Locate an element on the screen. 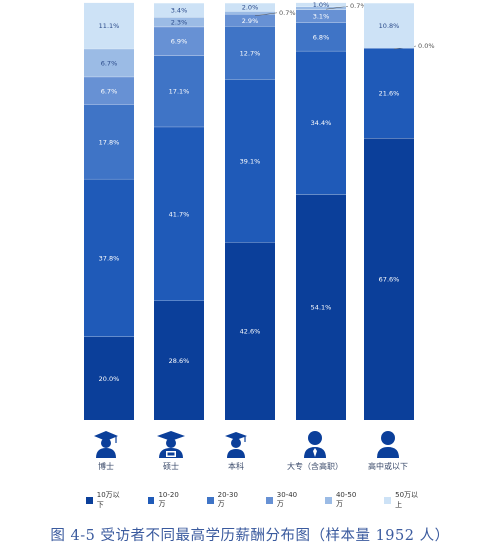 Image resolution: width=500 pixels, height=552 pixels. data-label: 39.1% is located at coordinates (250, 161).